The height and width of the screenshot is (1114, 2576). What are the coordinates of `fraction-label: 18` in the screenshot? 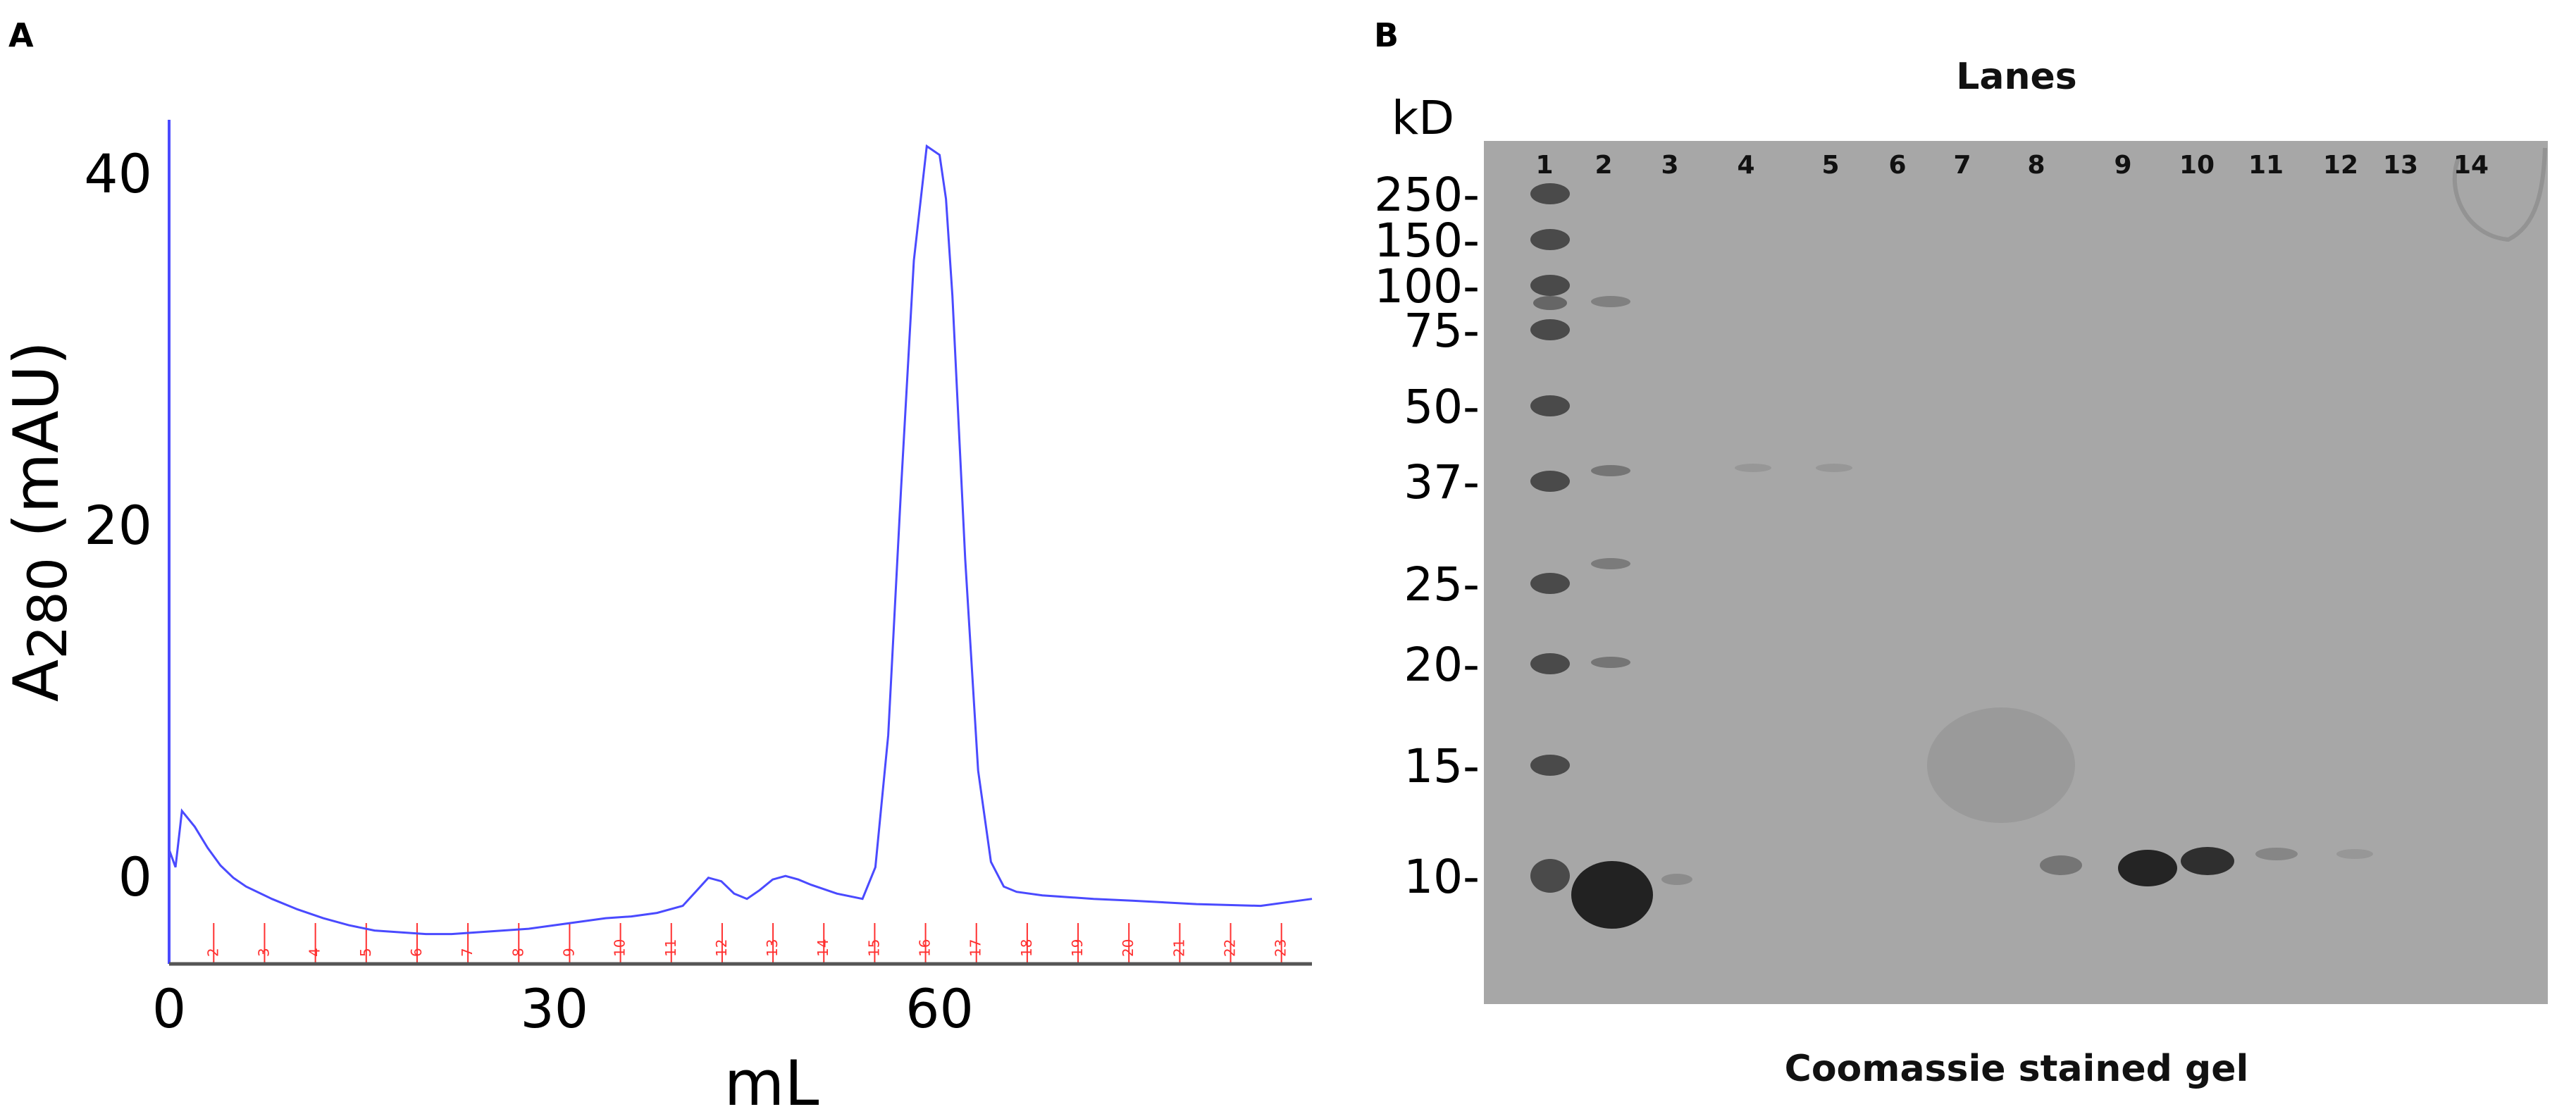 It's located at (1026, 948).